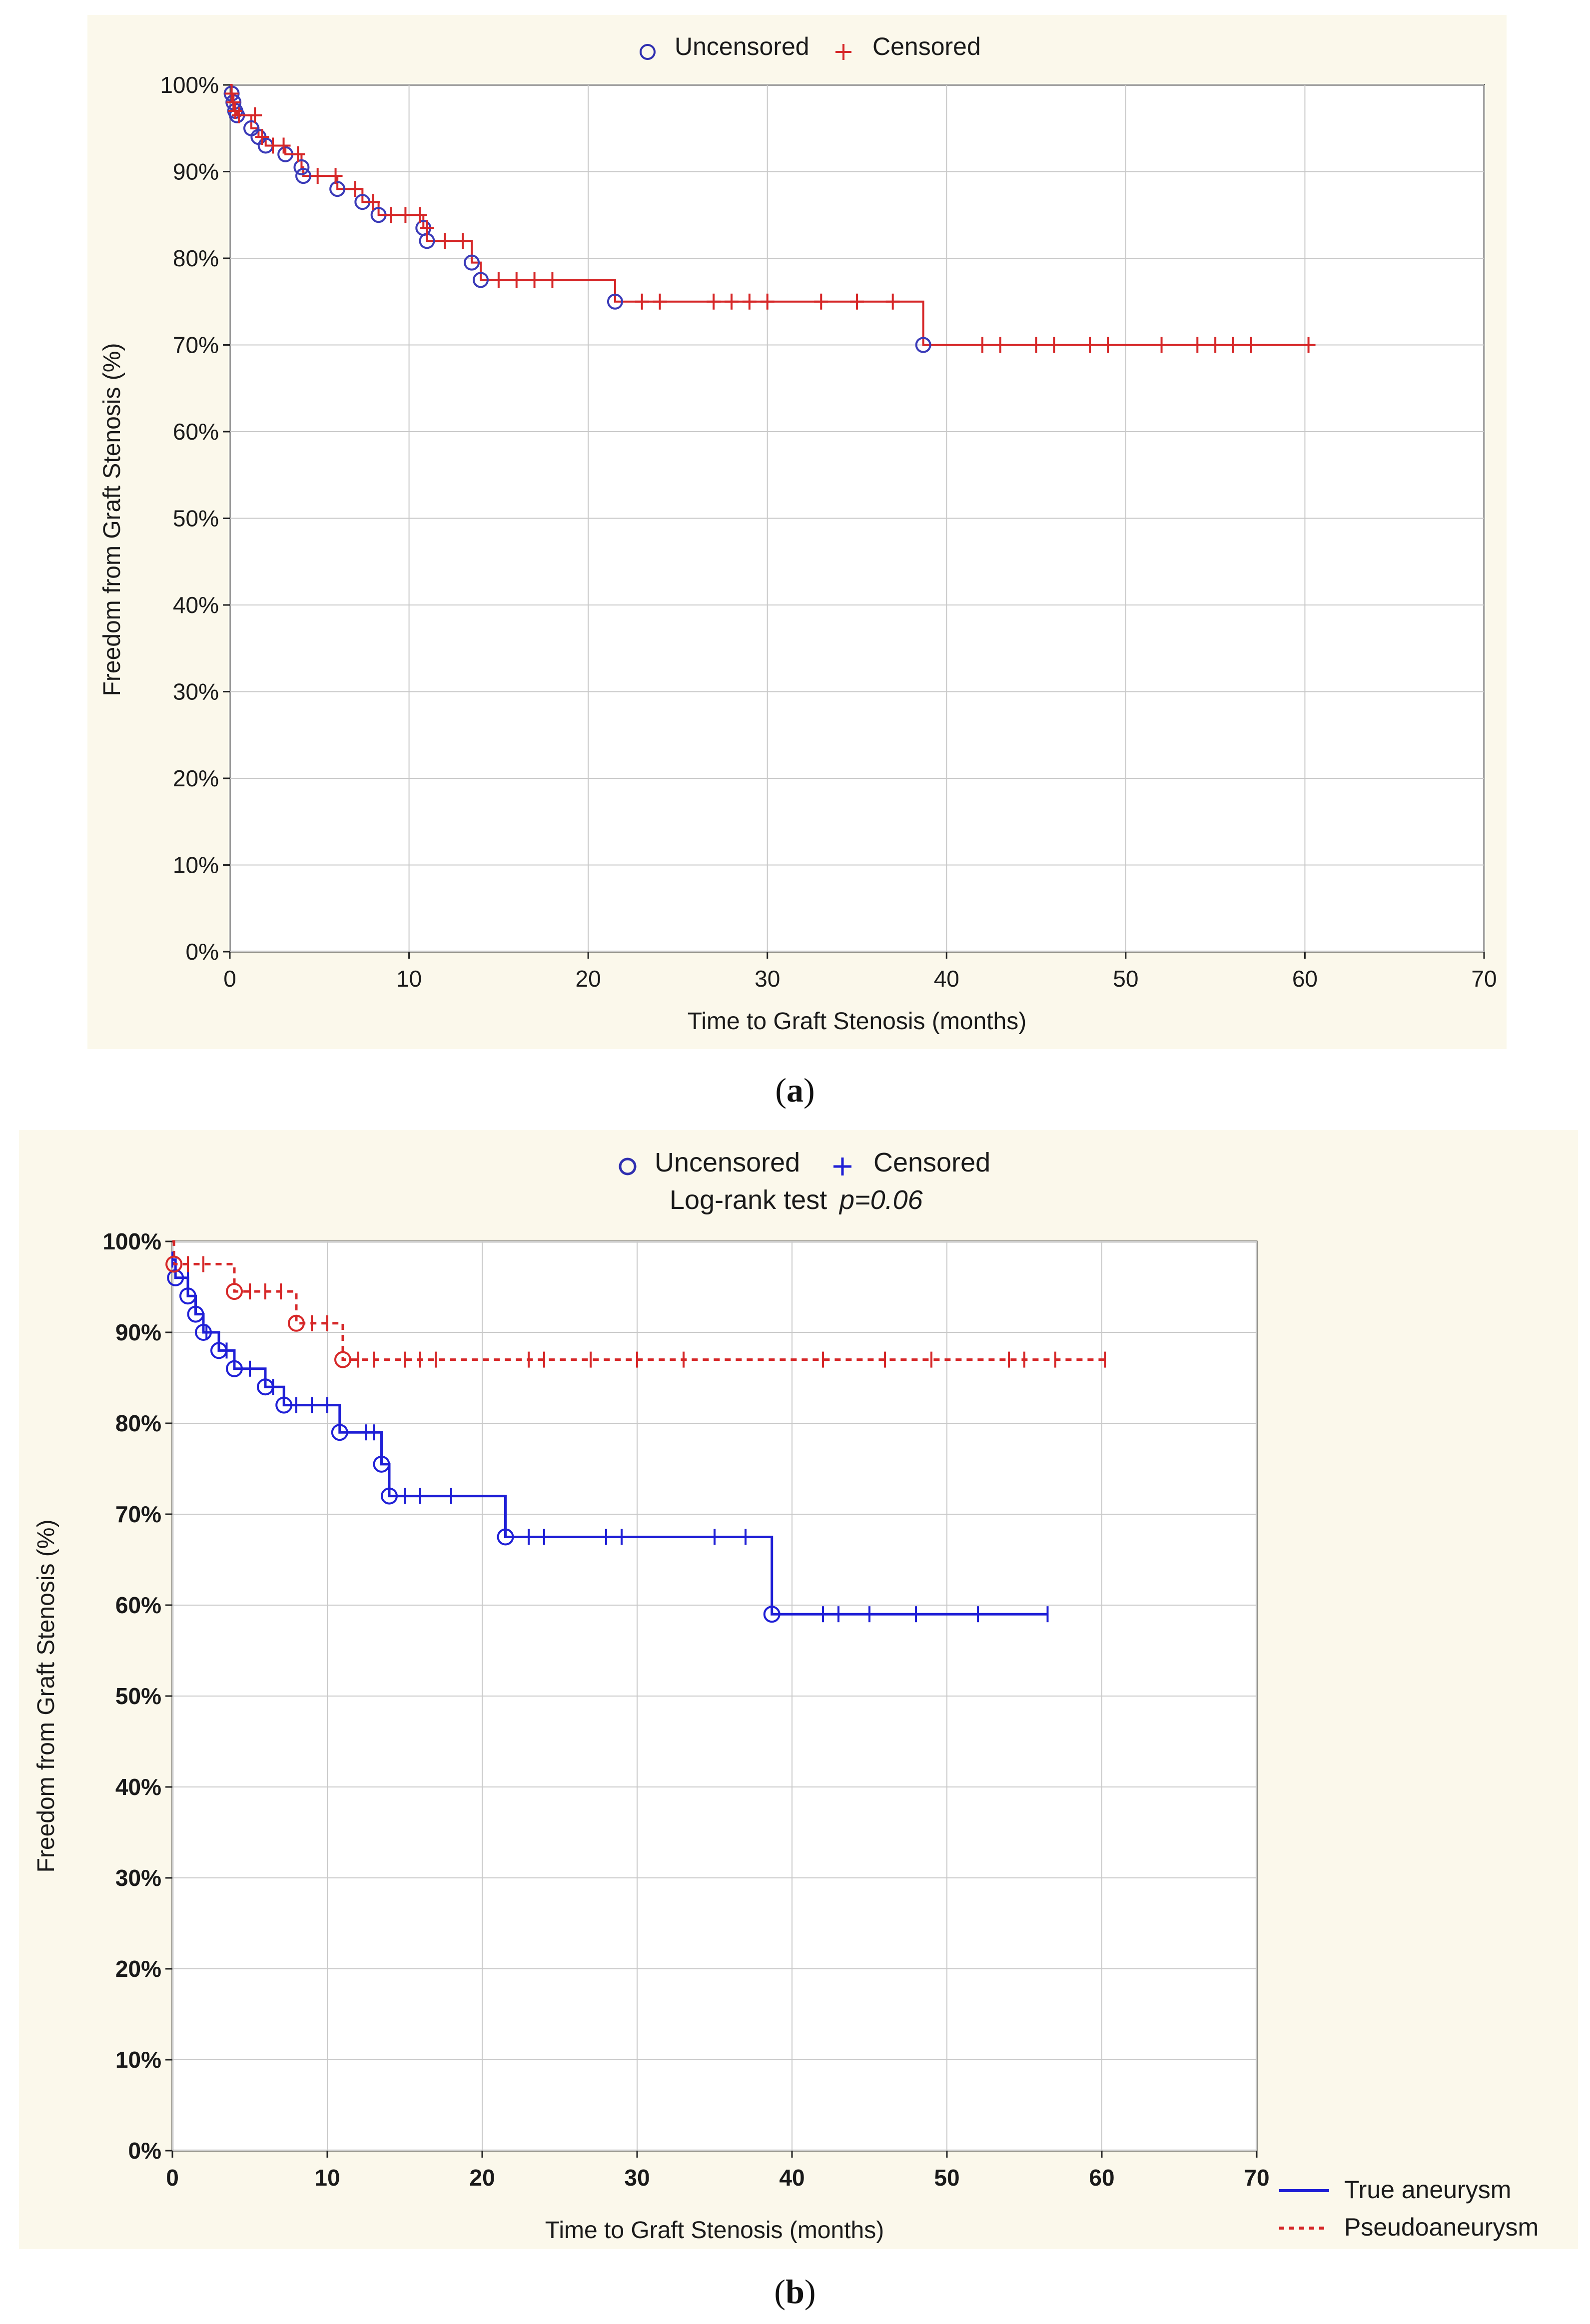 Image resolution: width=1590 pixels, height=2324 pixels. Describe the element at coordinates (795, 1090) in the screenshot. I see `chart-a-caption: (a)` at that location.